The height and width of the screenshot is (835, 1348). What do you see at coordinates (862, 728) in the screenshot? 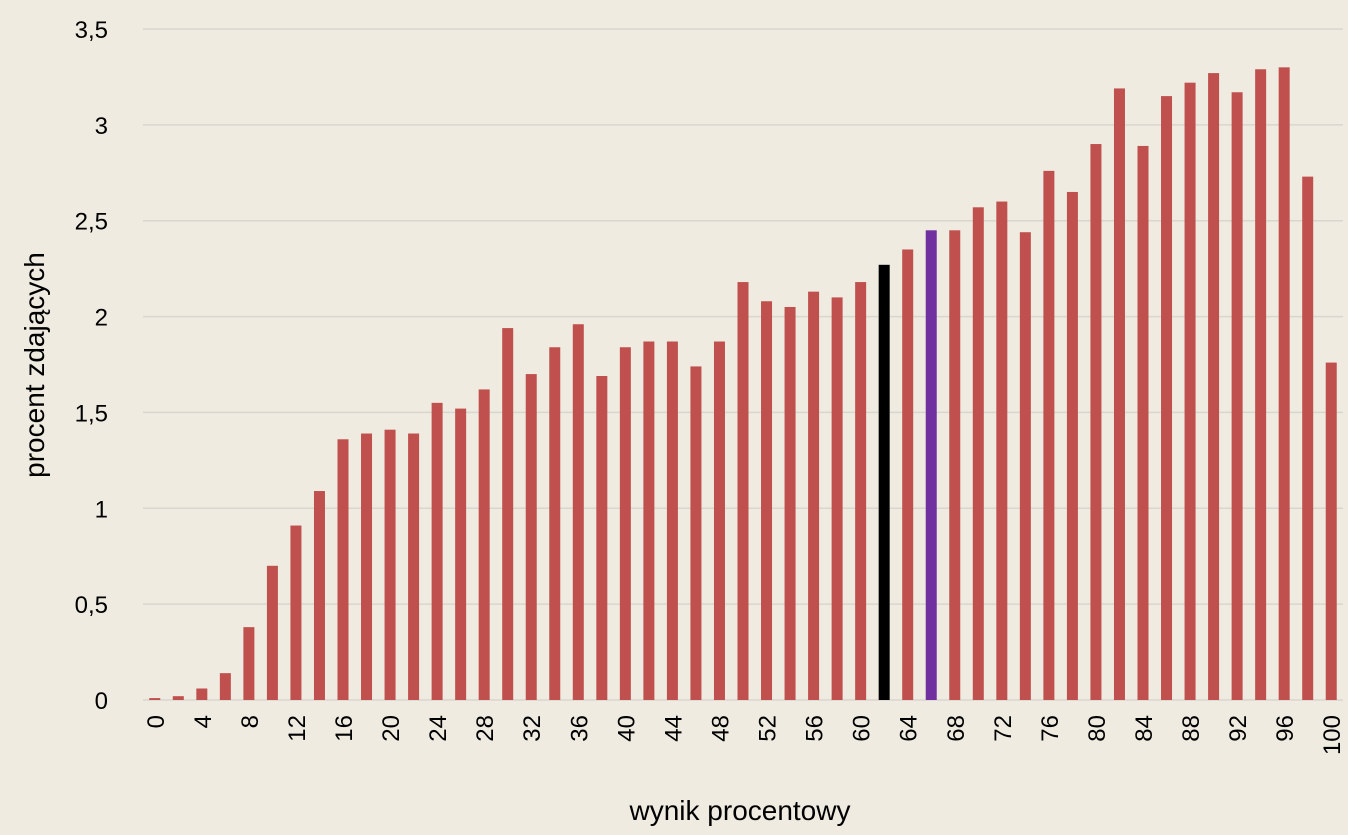
I see `x-tick-label: 60` at bounding box center [862, 728].